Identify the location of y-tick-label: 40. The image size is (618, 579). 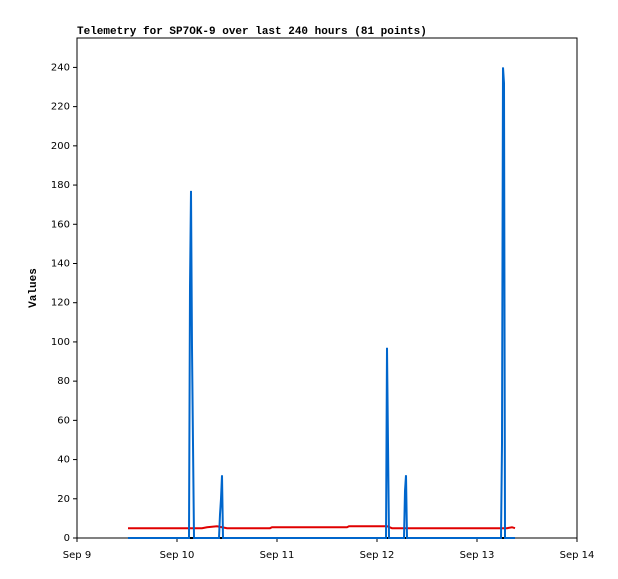
(63, 460).